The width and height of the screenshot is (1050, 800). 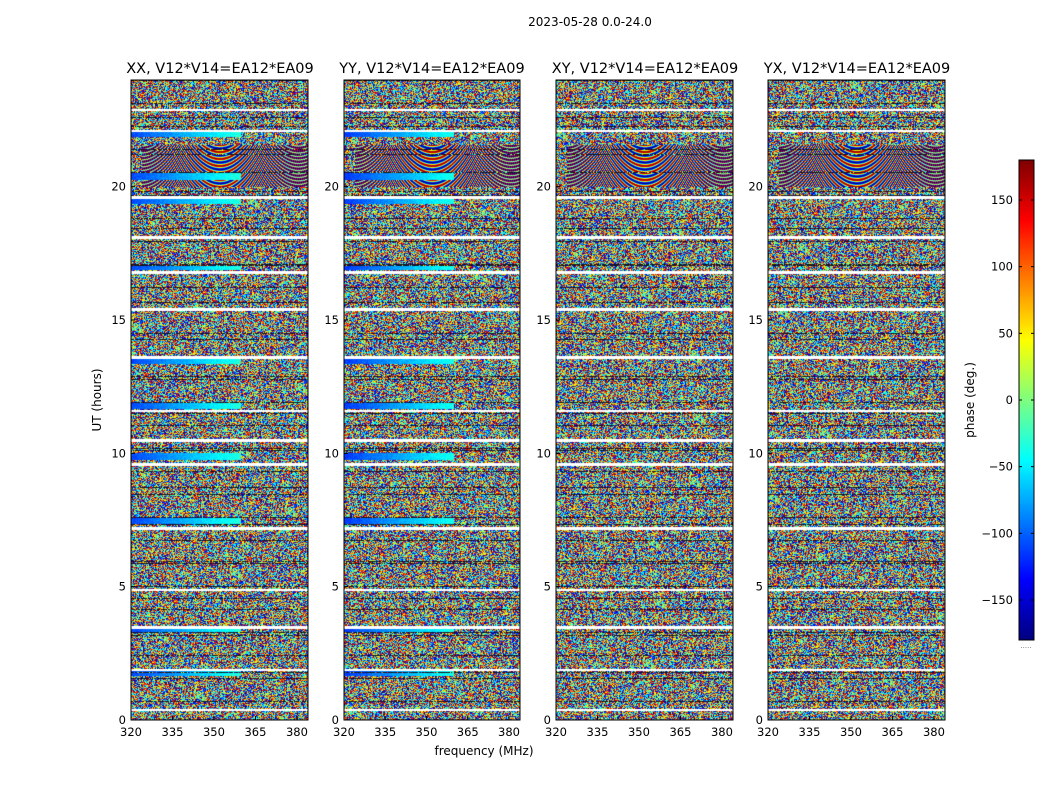 What do you see at coordinates (97, 399) in the screenshot?
I see `y-axis-label: UT (hours)` at bounding box center [97, 399].